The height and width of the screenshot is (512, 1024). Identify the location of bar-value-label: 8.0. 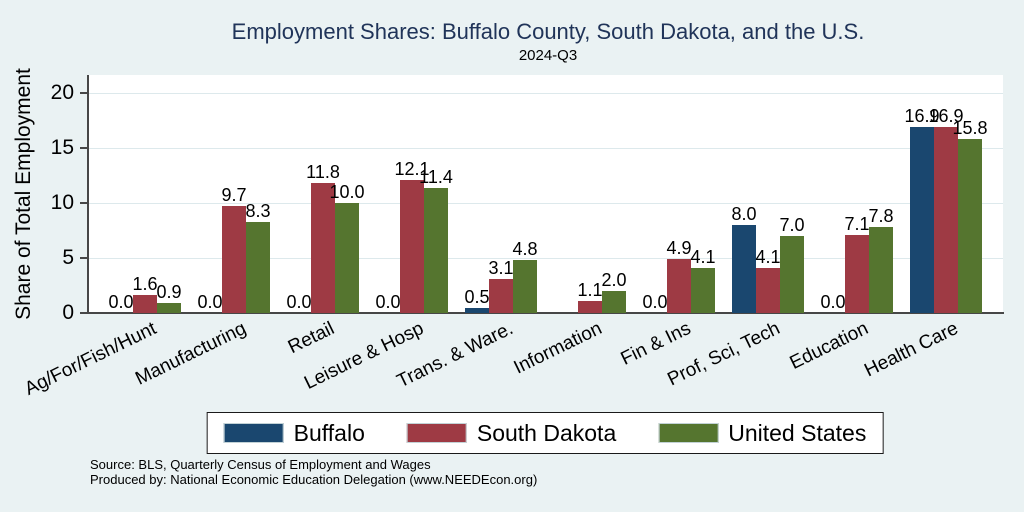
(744, 214).